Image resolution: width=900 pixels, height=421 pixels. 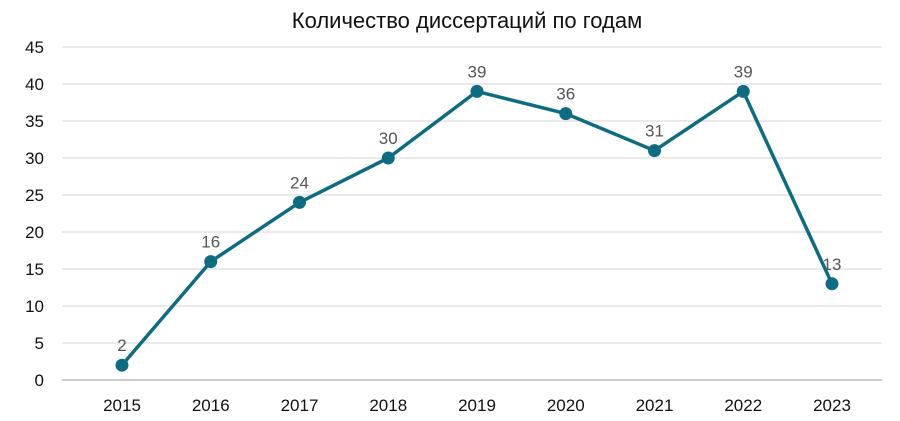 What do you see at coordinates (34, 214) in the screenshot?
I see `y-axis: 0 5 10 15 20 25 30 35 40 45` at bounding box center [34, 214].